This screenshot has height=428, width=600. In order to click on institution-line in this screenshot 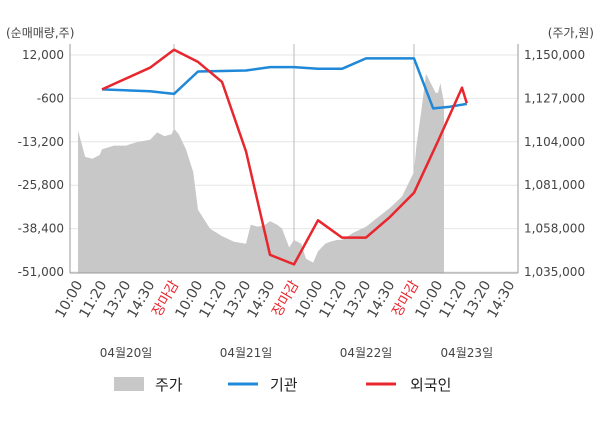, I will do `click(284, 83)`.